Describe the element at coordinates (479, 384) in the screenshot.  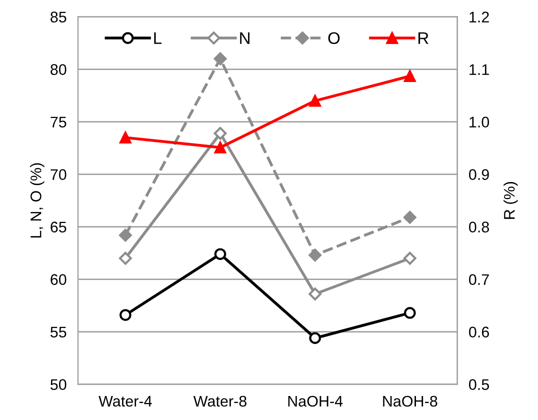
I see `y2-tick-label: 0.5` at that location.